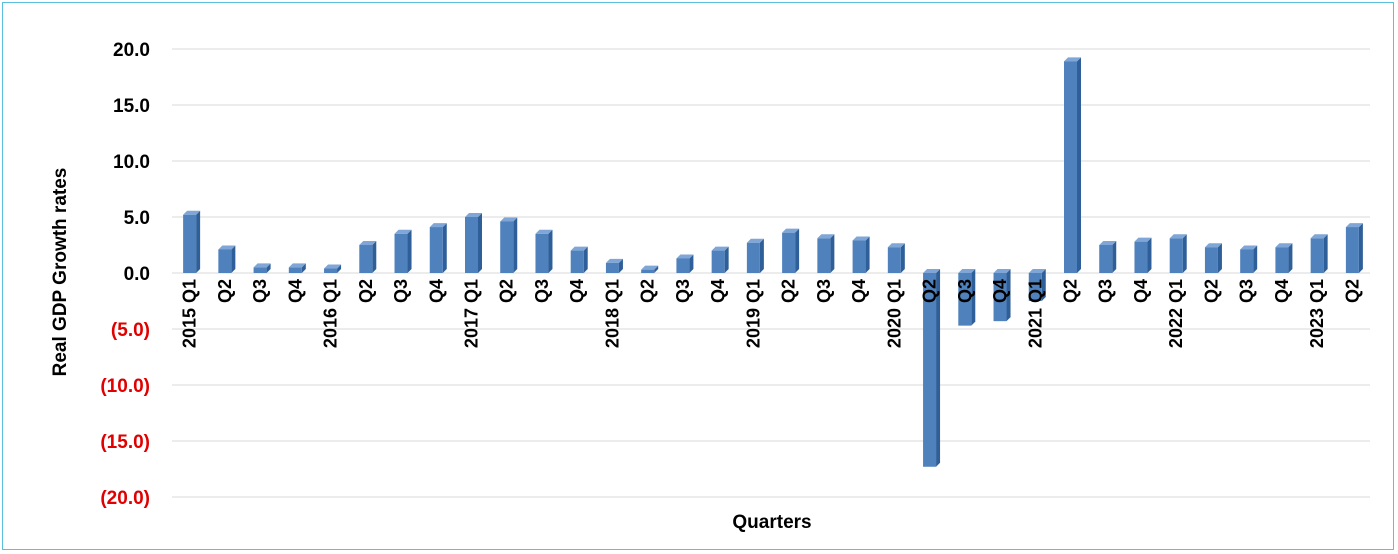  What do you see at coordinates (894, 313) in the screenshot?
I see `x-tick-label: 2020 Q1` at bounding box center [894, 313].